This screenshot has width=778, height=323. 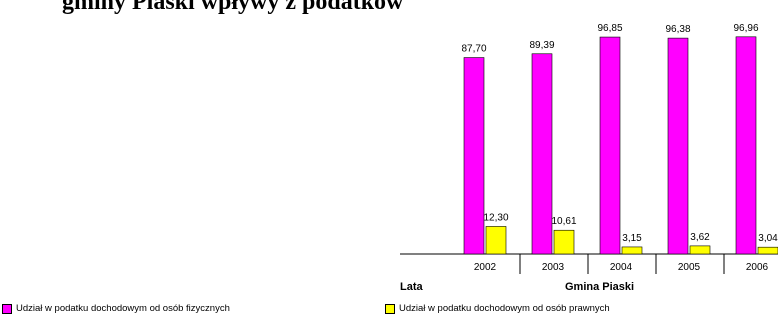 What do you see at coordinates (233, 7) in the screenshot?
I see `chart-title-text: gminy Piaski wpływy z podatków` at bounding box center [233, 7].